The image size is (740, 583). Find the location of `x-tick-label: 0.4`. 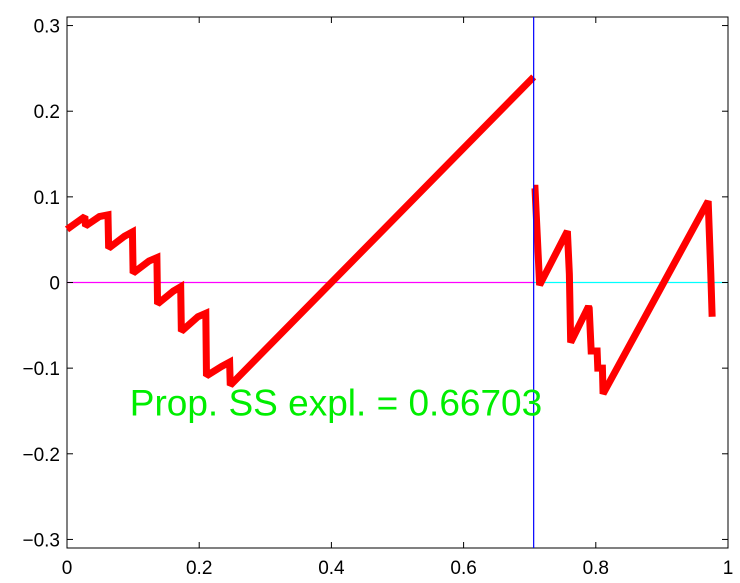

x-tick-label: 0.4 is located at coordinates (331, 568).